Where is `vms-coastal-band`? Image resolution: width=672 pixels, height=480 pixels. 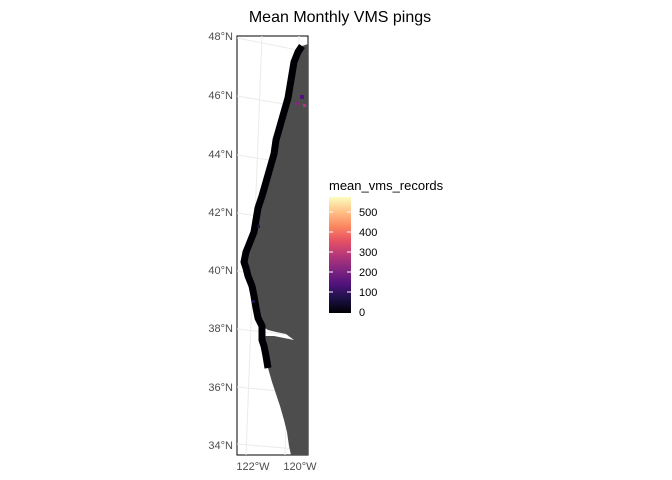
vms-coastal-band is located at coordinates (272, 206).